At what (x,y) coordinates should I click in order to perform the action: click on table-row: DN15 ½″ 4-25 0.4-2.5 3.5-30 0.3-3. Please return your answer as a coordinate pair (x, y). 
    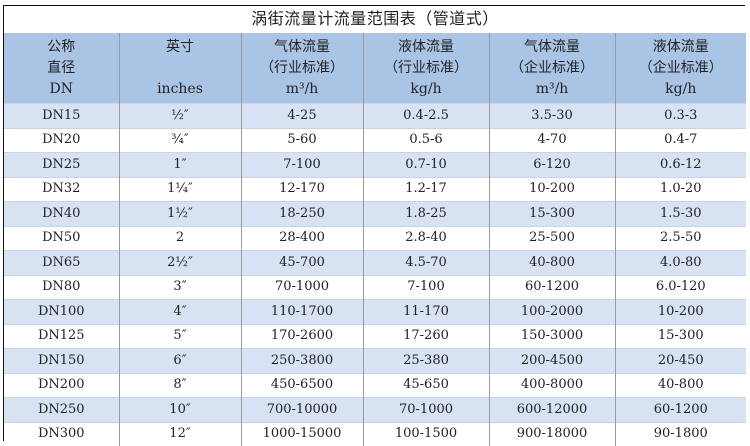
    Looking at the image, I should click on (375, 115).